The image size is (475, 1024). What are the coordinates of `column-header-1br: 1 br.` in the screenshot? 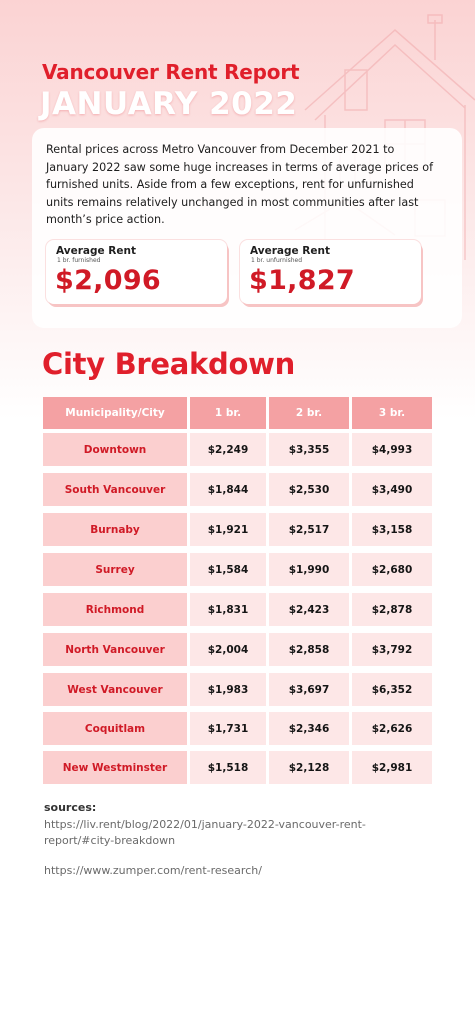 It's located at (228, 413).